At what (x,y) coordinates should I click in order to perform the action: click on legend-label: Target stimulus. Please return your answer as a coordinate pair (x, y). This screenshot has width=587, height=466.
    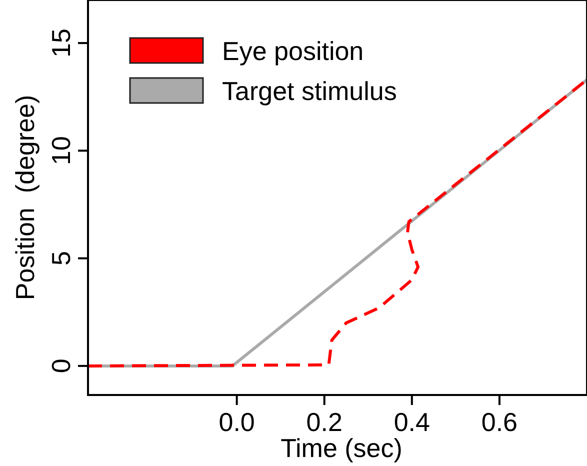
    Looking at the image, I should click on (309, 91).